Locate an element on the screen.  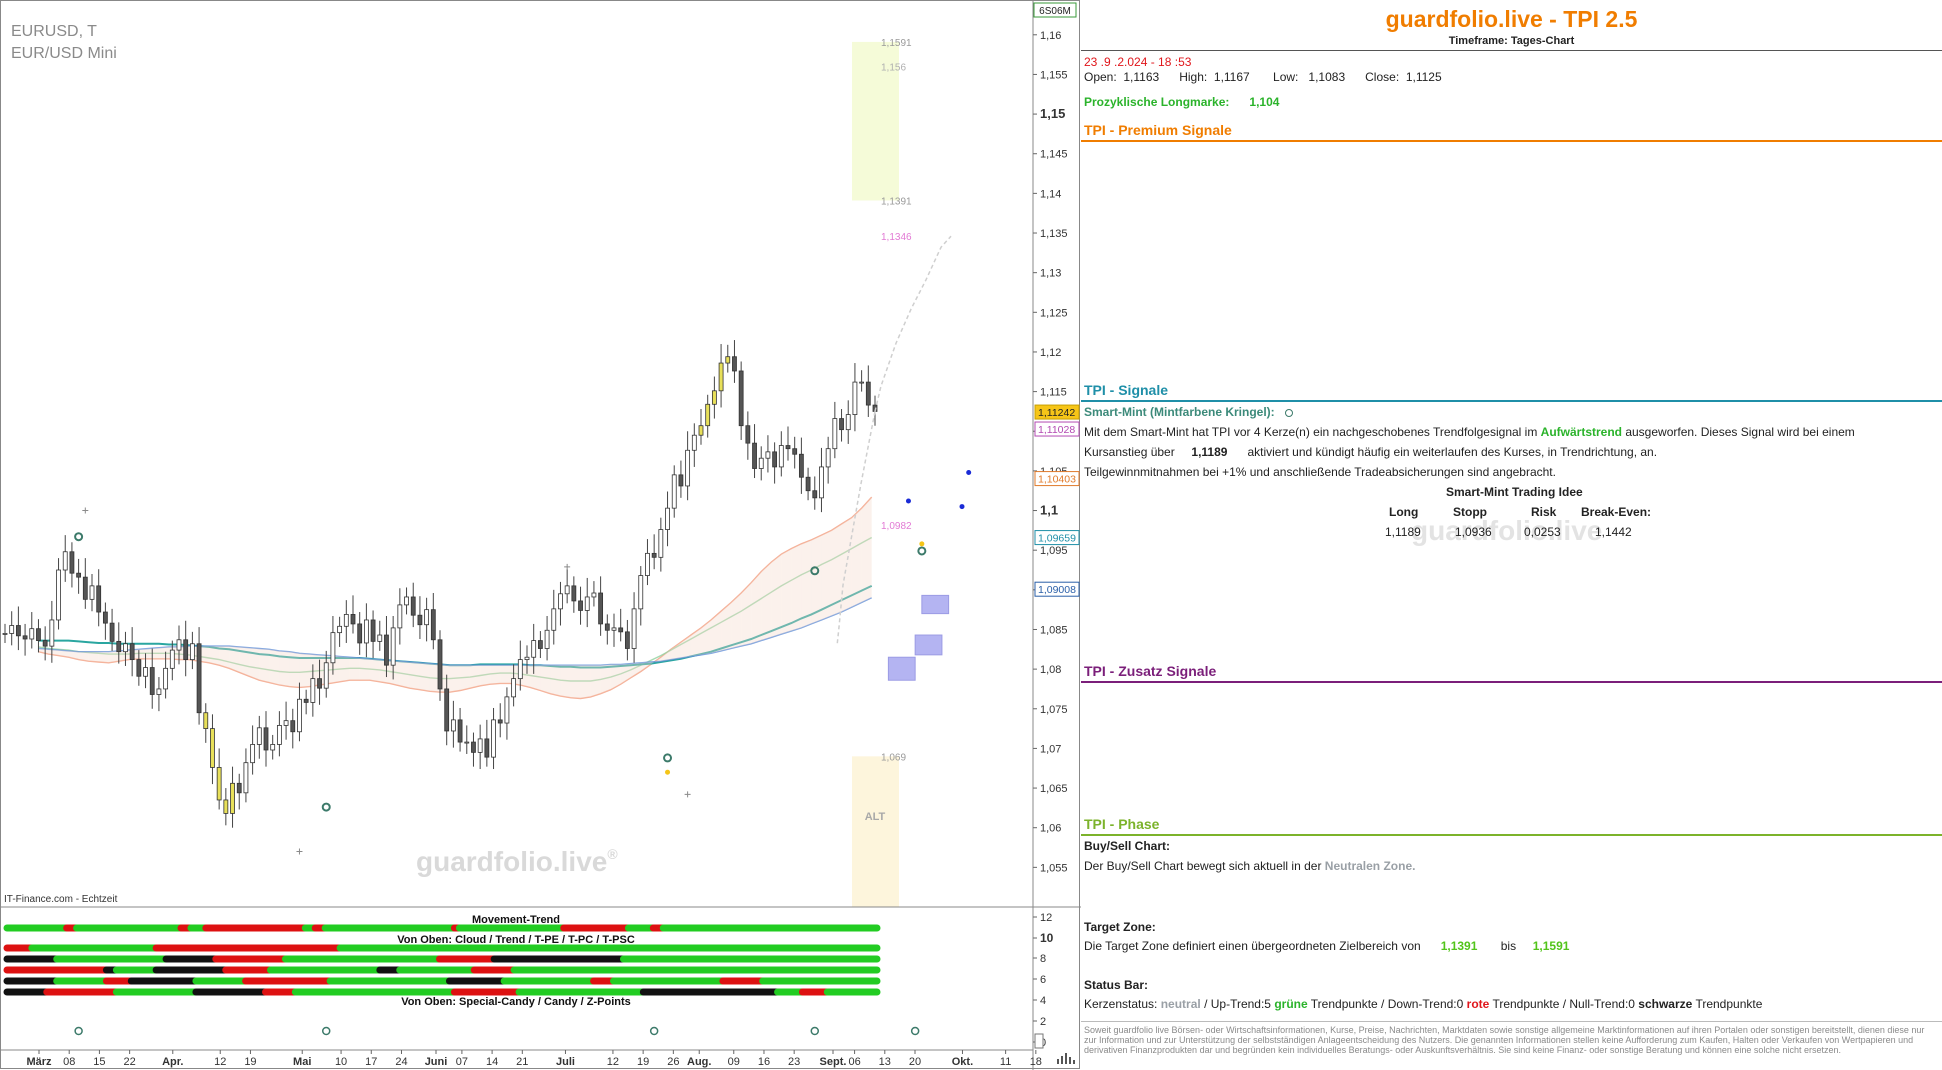
idea-header-risk: Risk is located at coordinates (1544, 512).